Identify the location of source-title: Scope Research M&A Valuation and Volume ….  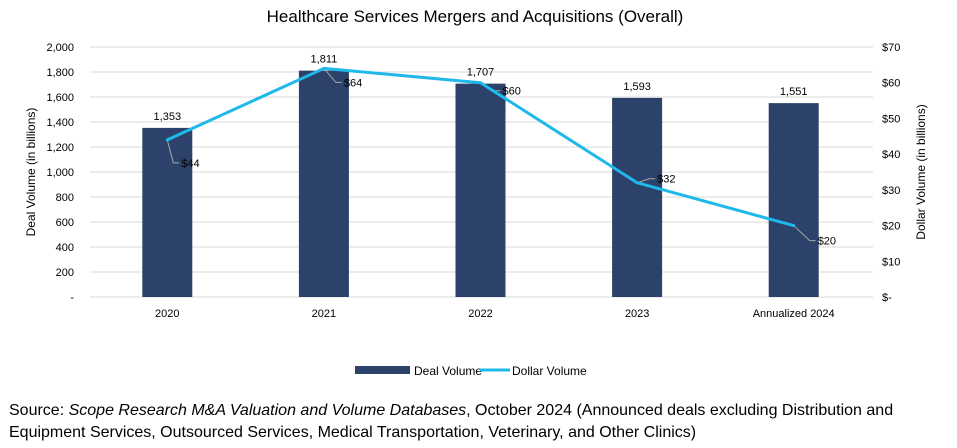
(267, 410).